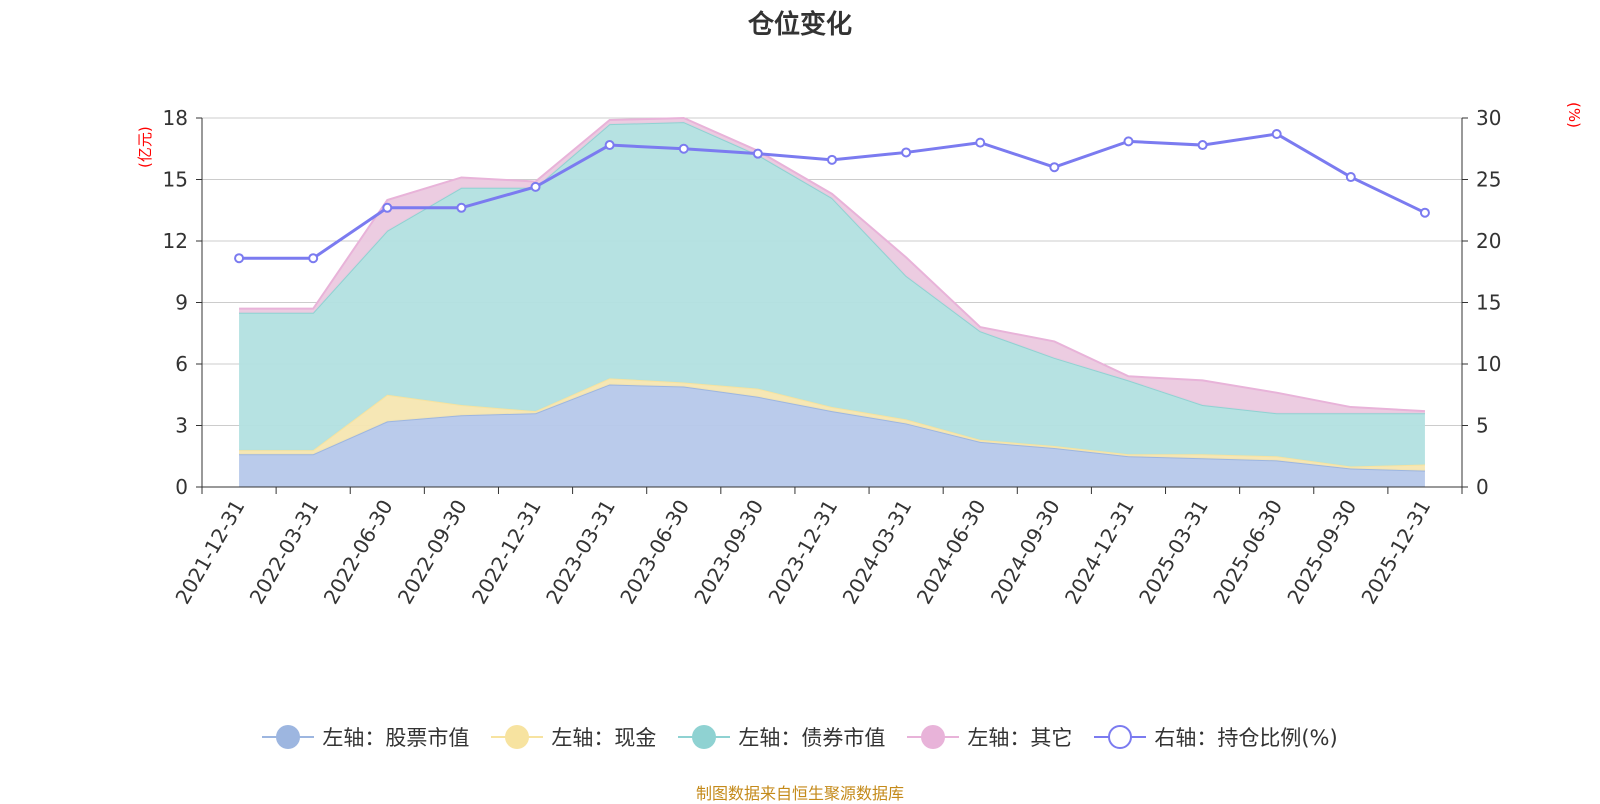  I want to click on left-y-tick-label: 3, so click(181, 426).